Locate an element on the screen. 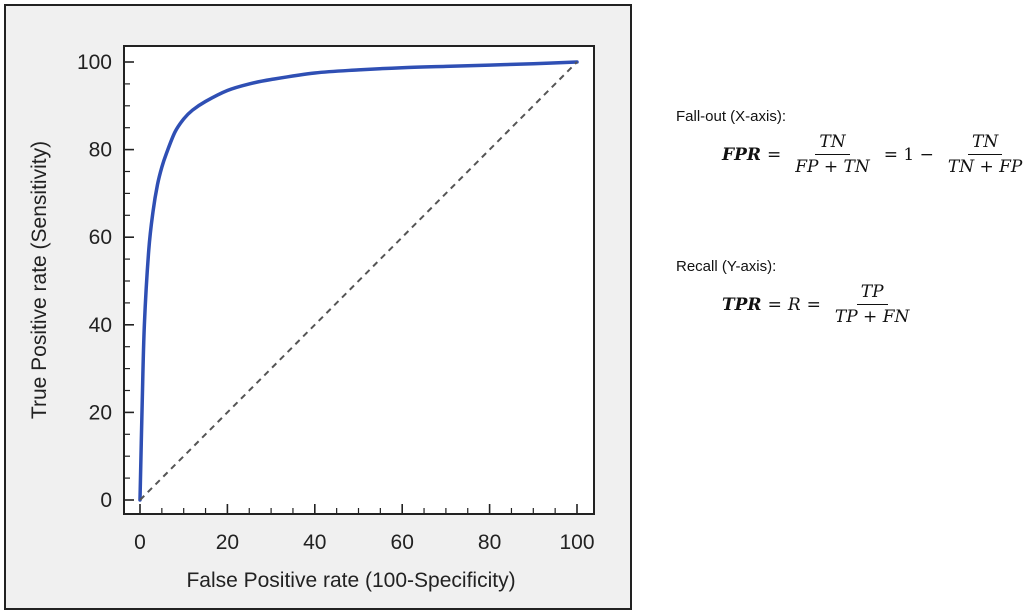 Image resolution: width=1024 pixels, height=615 pixels. x-tick-label: 20 is located at coordinates (227, 542).